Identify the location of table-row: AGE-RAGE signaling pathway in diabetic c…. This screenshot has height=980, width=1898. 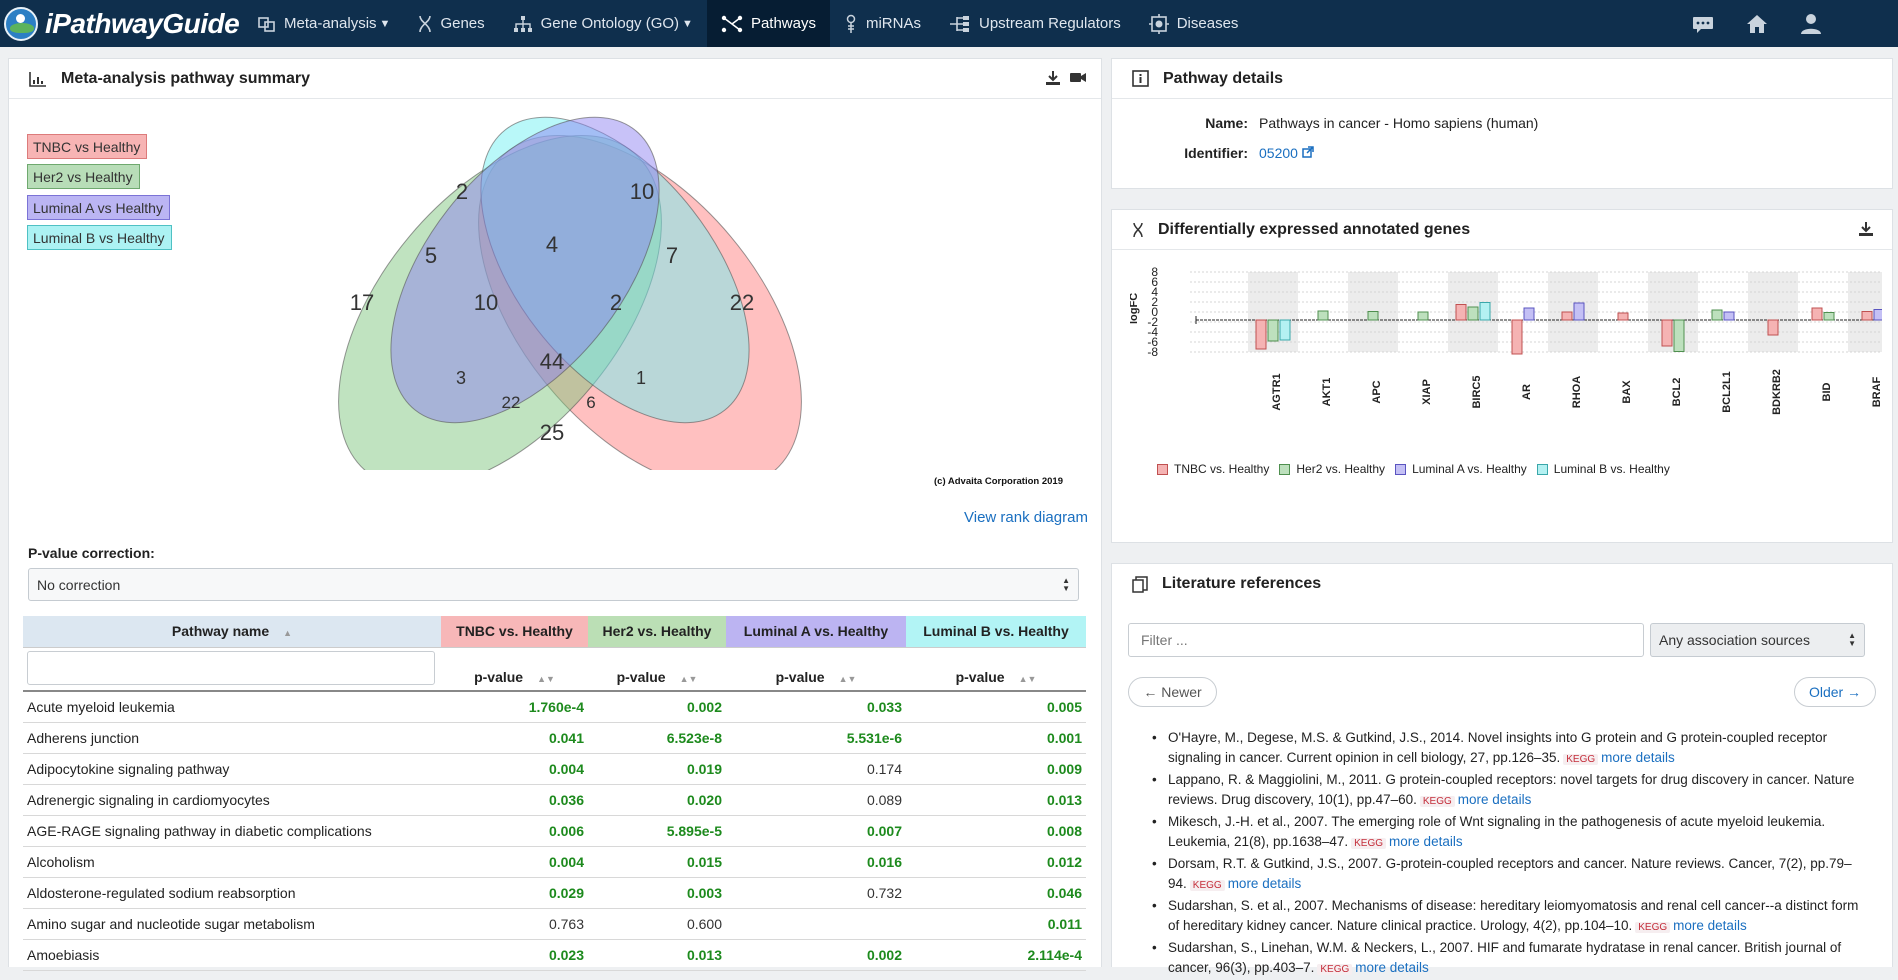
(554, 831).